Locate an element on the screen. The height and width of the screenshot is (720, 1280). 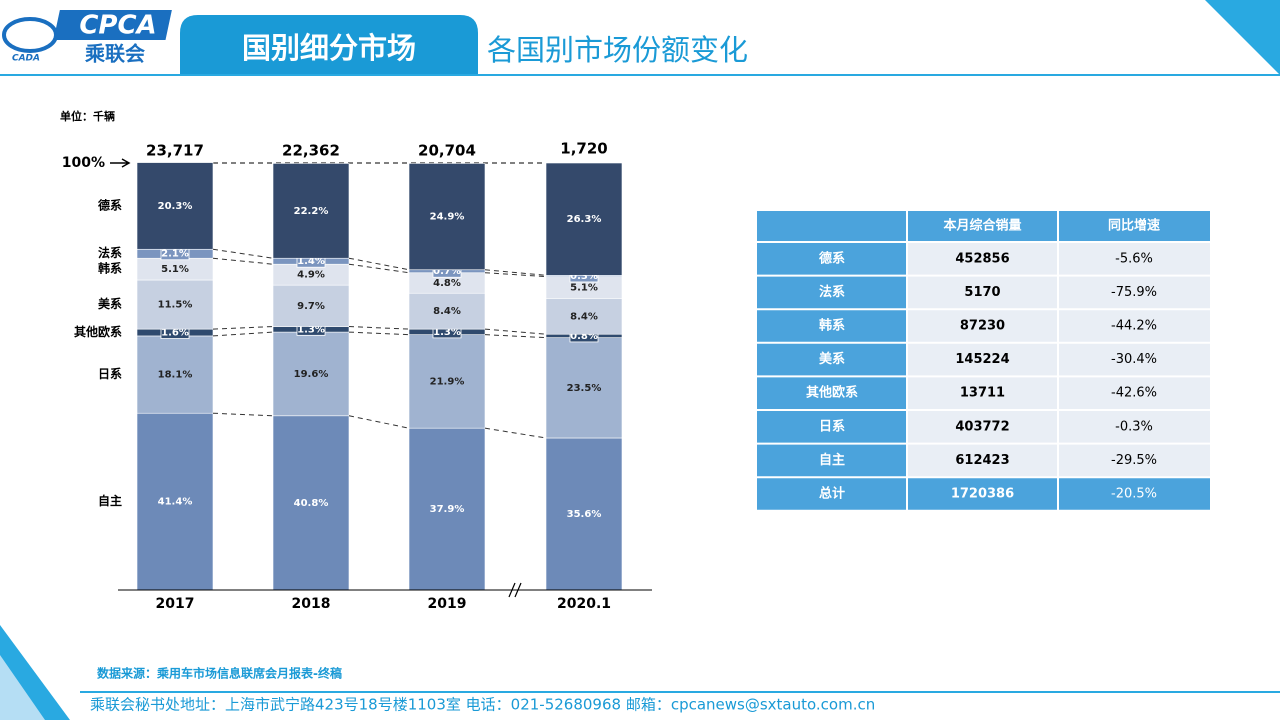
table-cell-text: -5.6% is located at coordinates (1134, 258).